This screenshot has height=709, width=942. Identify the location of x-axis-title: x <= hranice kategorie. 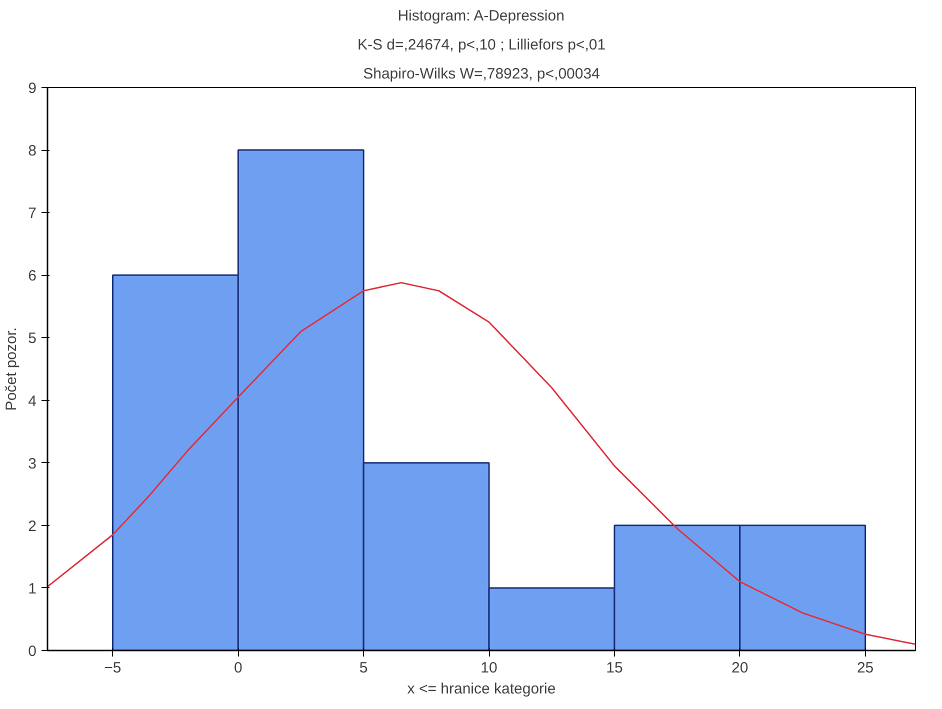
(481, 689).